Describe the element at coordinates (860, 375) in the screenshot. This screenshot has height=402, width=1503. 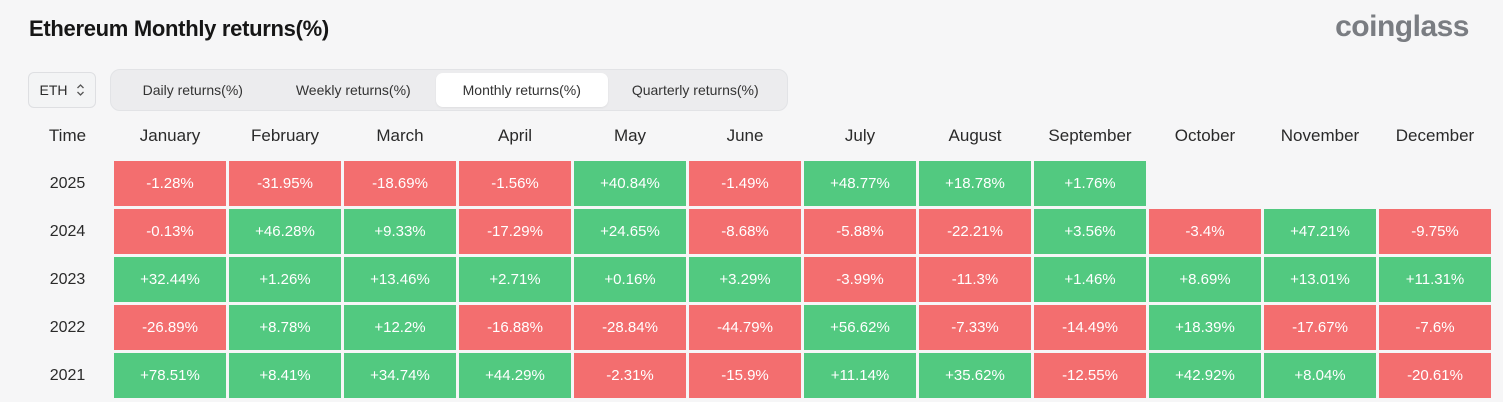
I see `return-cell: +11.14%` at that location.